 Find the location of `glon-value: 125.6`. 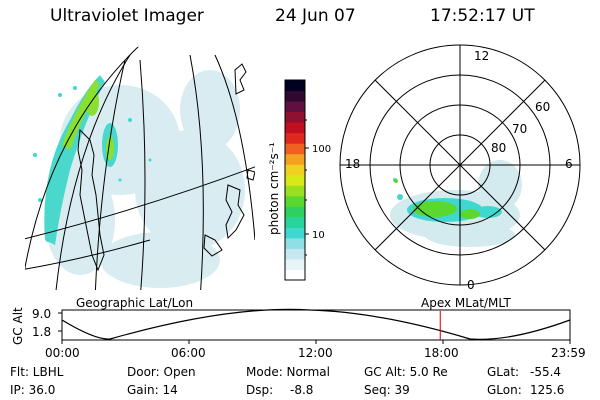

glon-value: 125.6 is located at coordinates (547, 390).